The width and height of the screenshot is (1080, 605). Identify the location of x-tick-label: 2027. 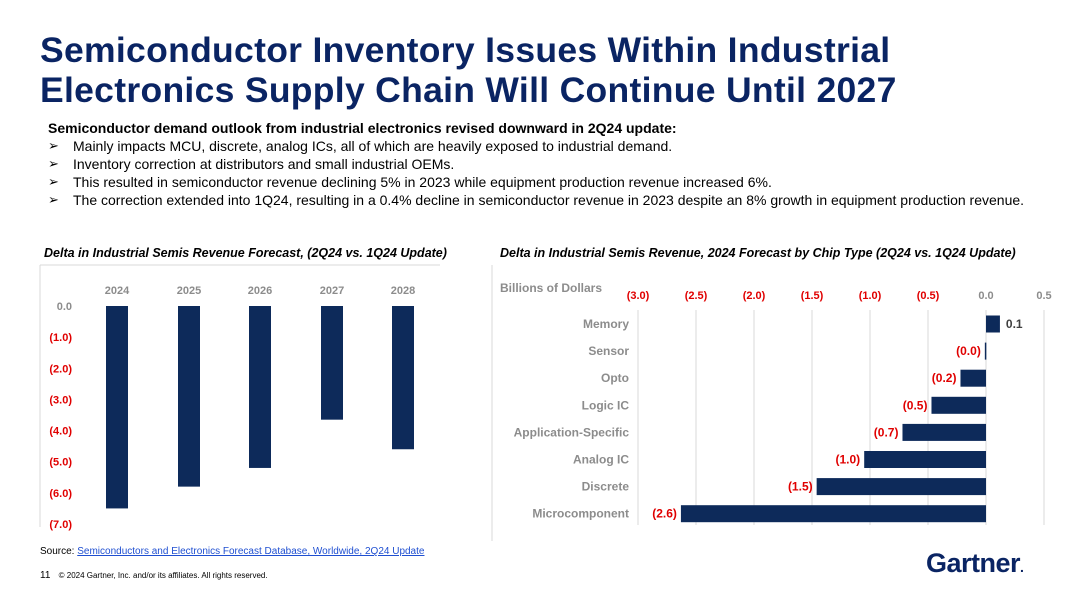
(332, 291).